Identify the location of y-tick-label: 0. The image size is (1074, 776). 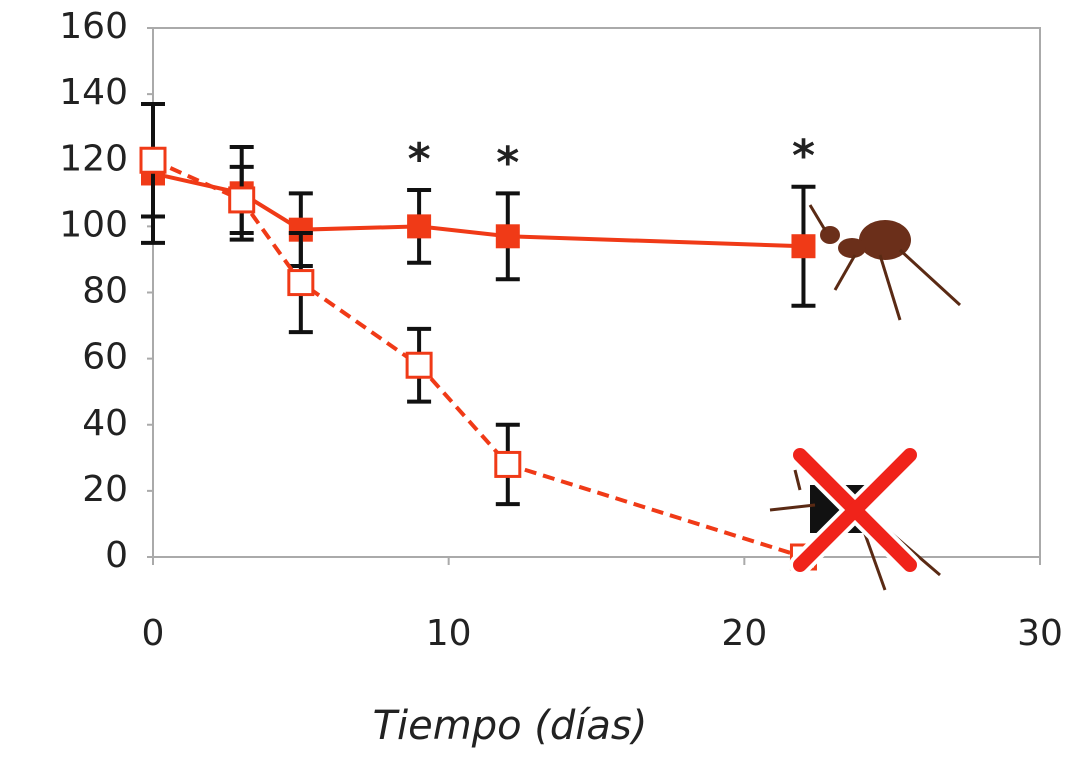
(116, 555).